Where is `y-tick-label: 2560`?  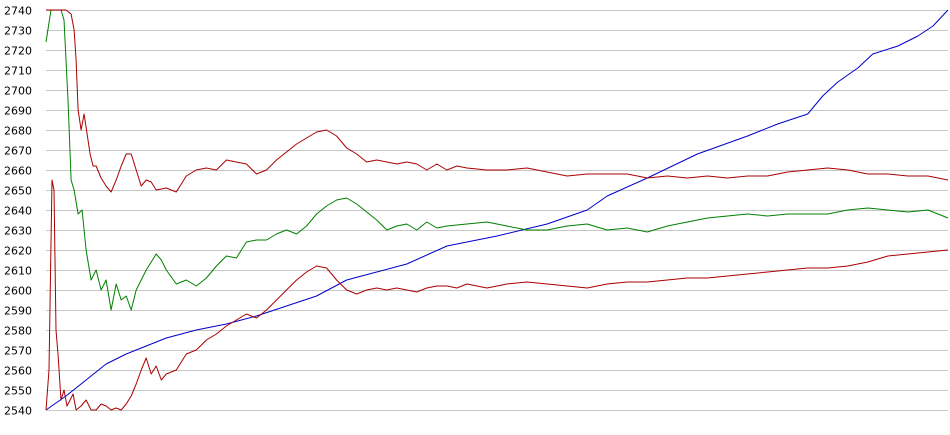
y-tick-label: 2560 is located at coordinates (18, 371).